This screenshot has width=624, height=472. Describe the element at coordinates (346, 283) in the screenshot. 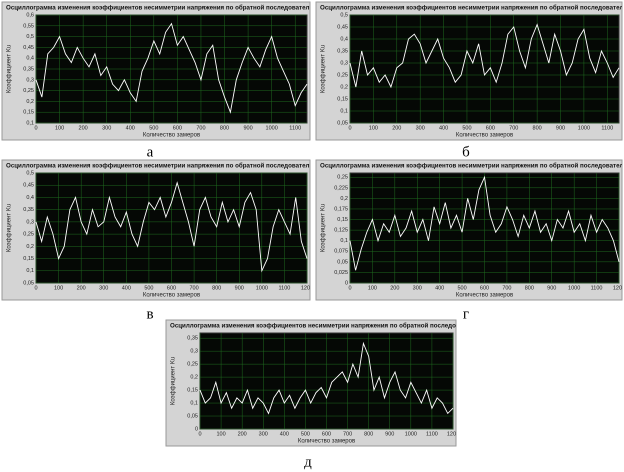

I see `y-tick-label: 0` at that location.